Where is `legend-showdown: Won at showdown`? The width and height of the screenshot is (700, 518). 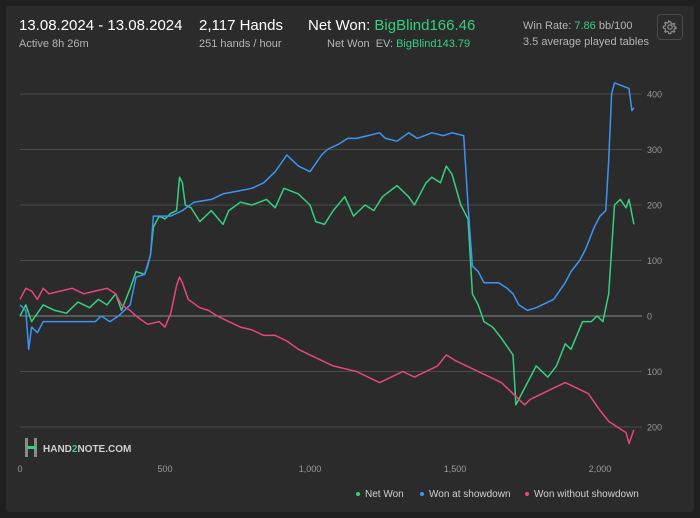 legend-showdown: Won at showdown is located at coordinates (465, 494).